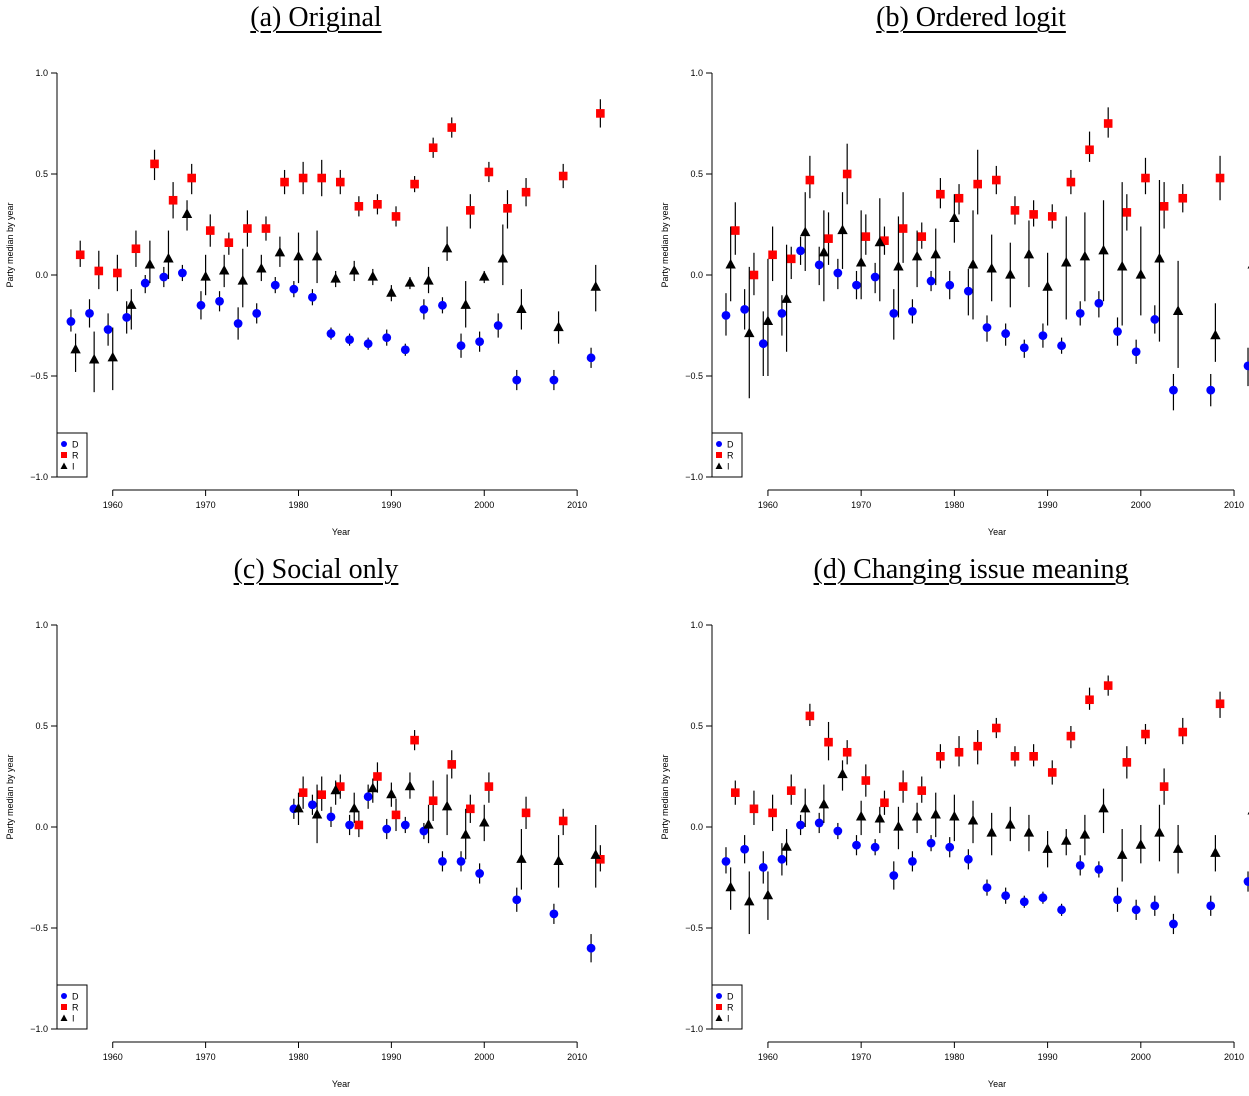 The height and width of the screenshot is (1096, 1249). What do you see at coordinates (484, 505) in the screenshot?
I see `x-tick-label: 2000` at bounding box center [484, 505].